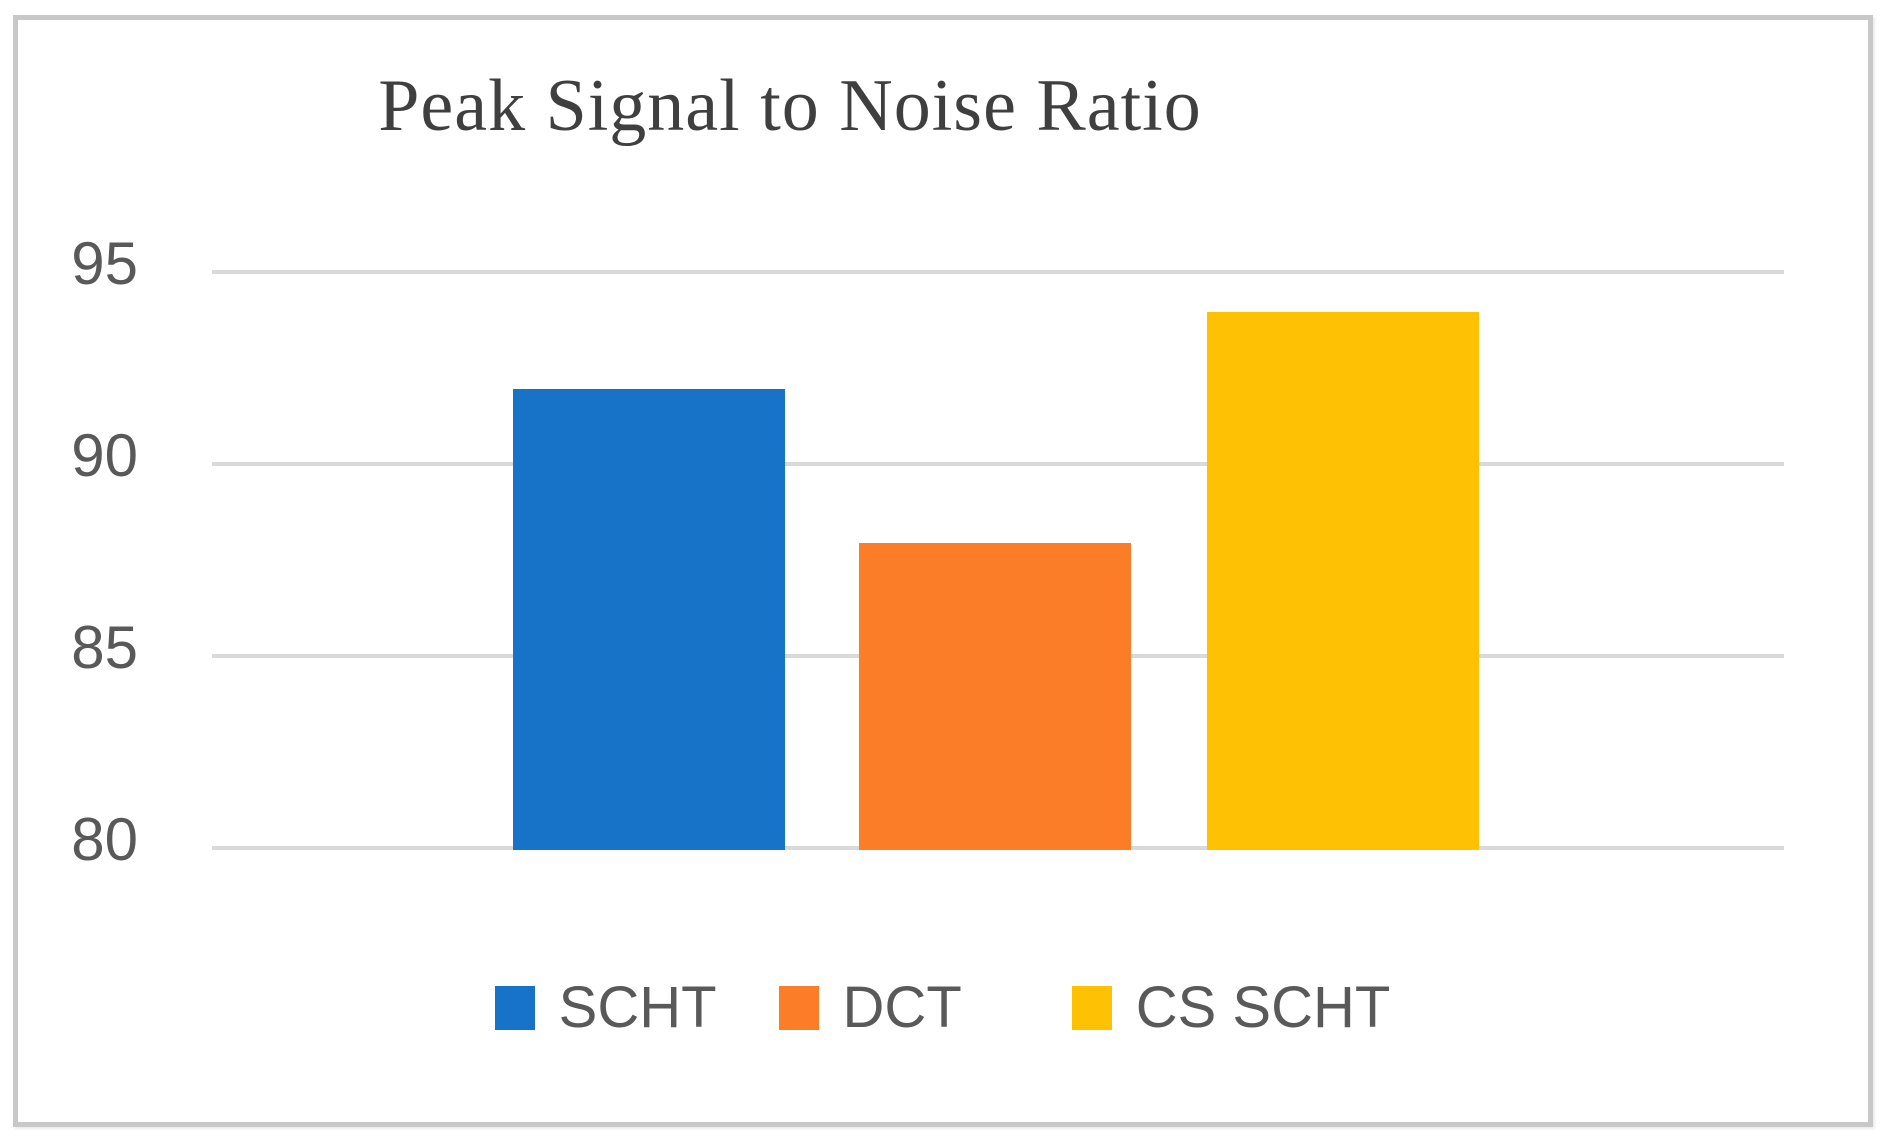 Image resolution: width=1885 pixels, height=1145 pixels. Describe the element at coordinates (649, 619) in the screenshot. I see `bar-scht` at that location.